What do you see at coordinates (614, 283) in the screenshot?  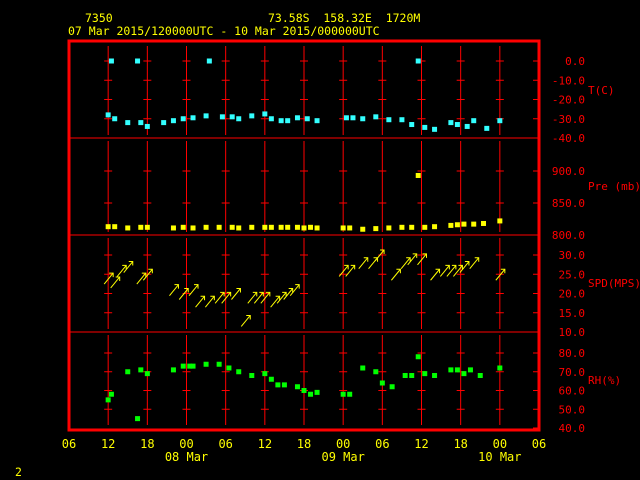 I see `panel-label-wind: SPD(MPS)` at bounding box center [614, 283].